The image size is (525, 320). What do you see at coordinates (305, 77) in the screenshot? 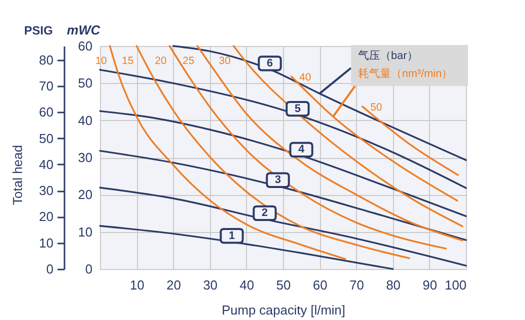
I see `series-label: 40` at bounding box center [305, 77].